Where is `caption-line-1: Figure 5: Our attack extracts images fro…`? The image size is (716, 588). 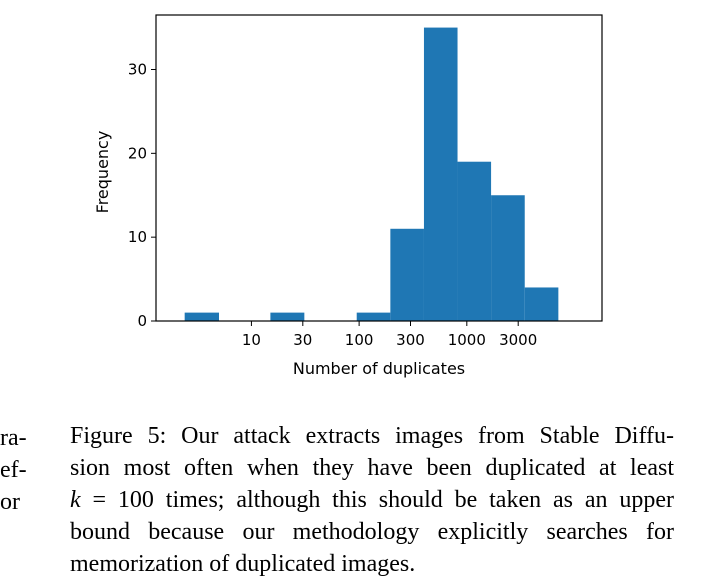 caption-line-1: Figure 5: Our attack extracts images fro… is located at coordinates (372, 436).